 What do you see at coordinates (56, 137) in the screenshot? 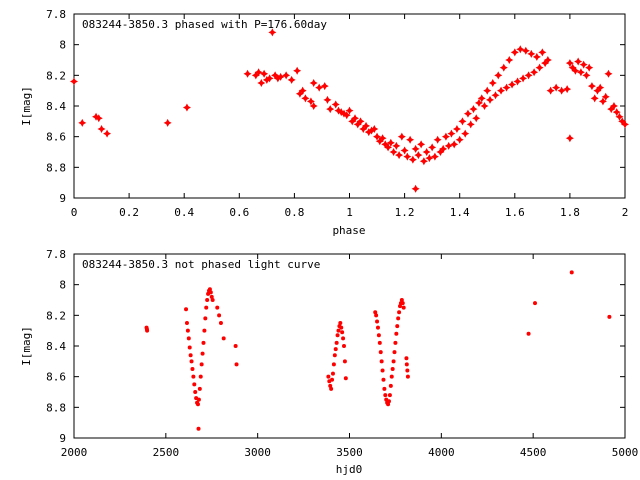
I see `phased-y-tick-label: 8.6` at bounding box center [56, 137].